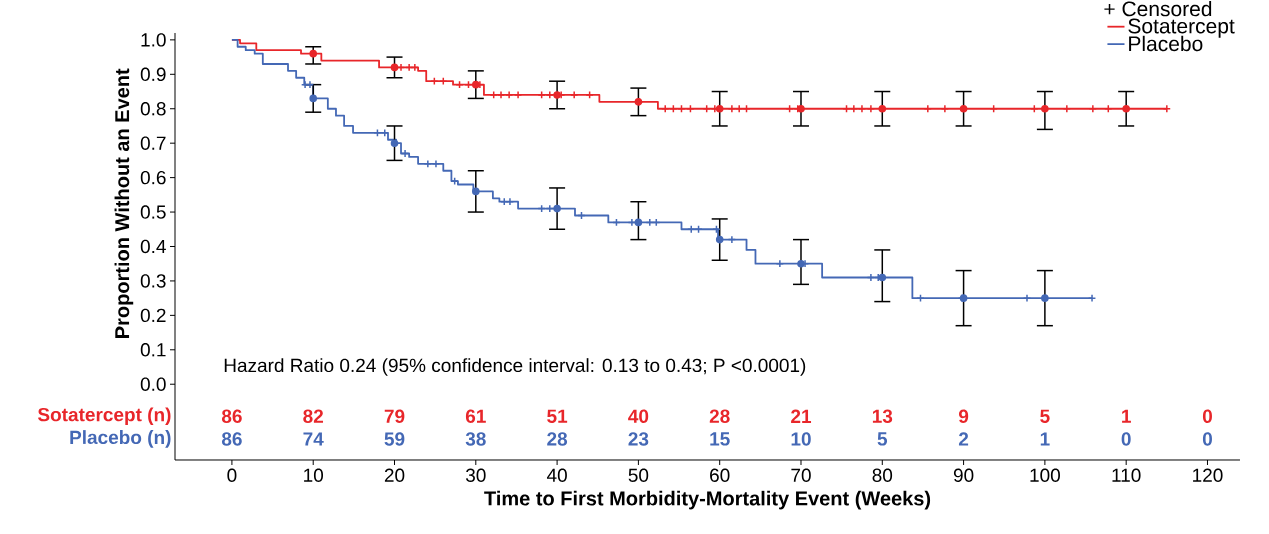 The image size is (1269, 534). What do you see at coordinates (153, 143) in the screenshot?
I see `y-tick-label: 0.7` at bounding box center [153, 143].